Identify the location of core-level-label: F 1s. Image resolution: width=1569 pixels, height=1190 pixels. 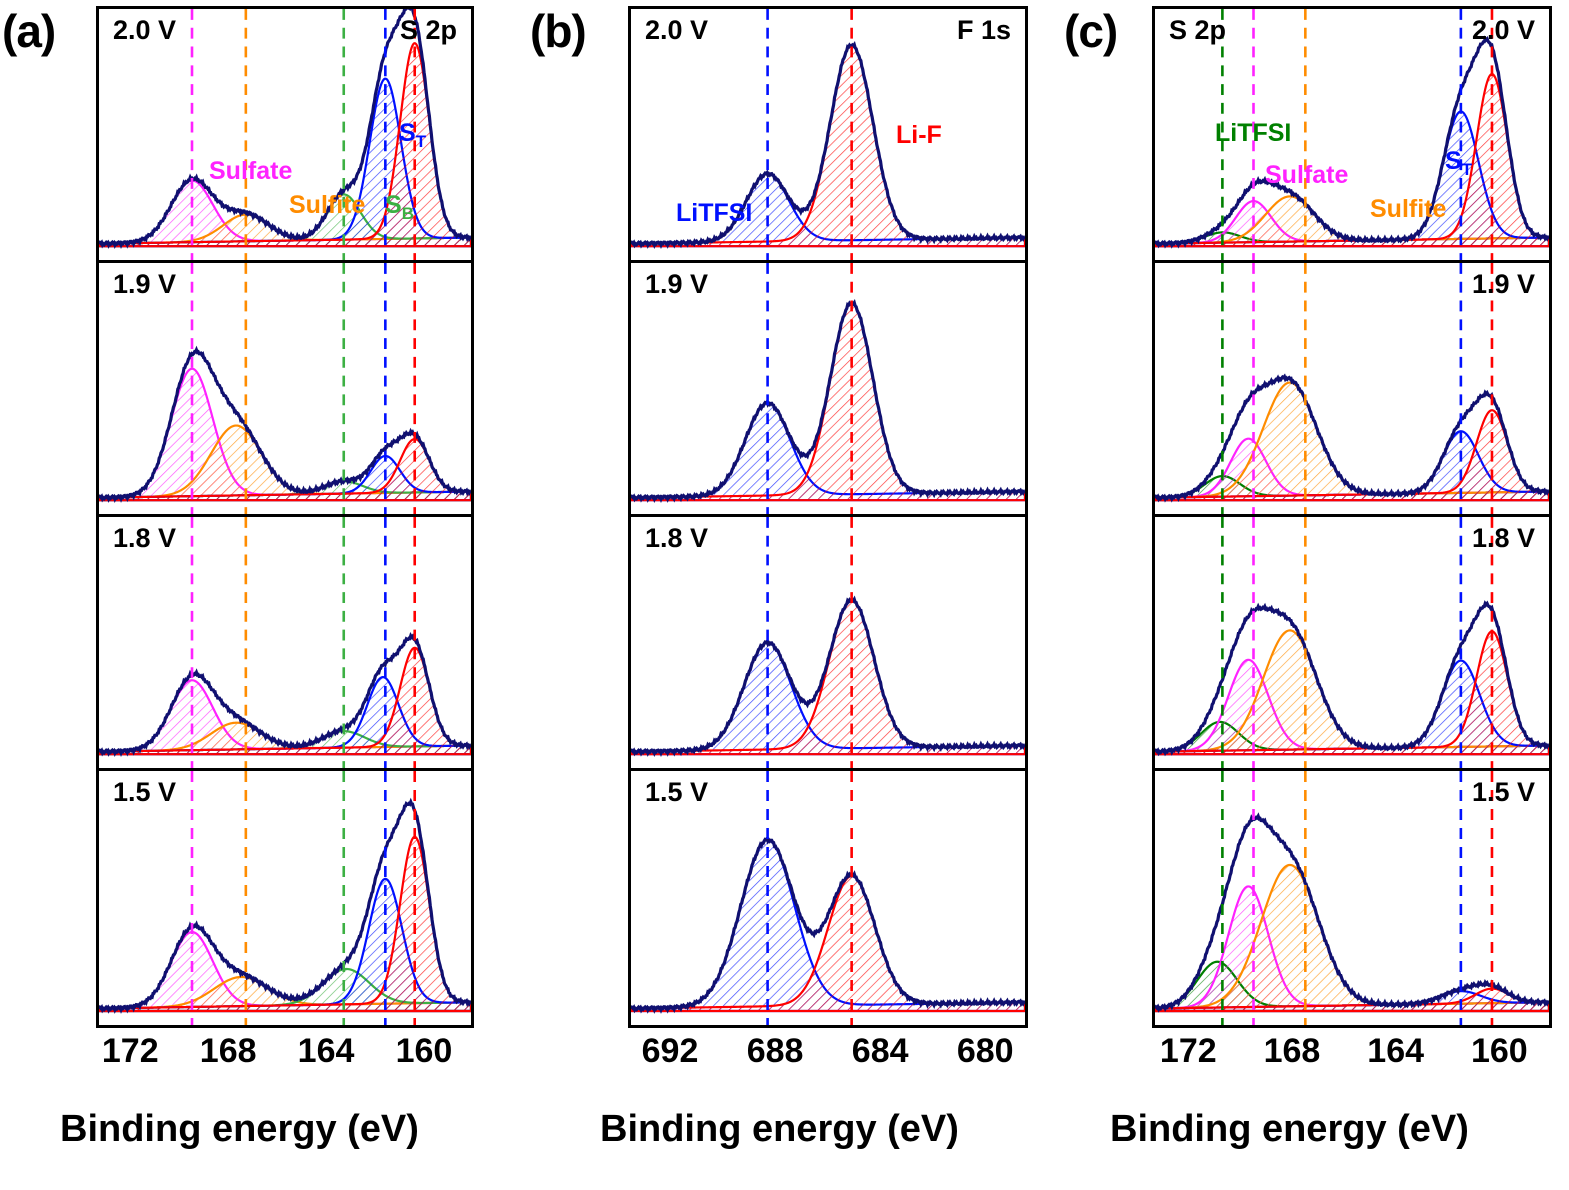
(983, 30).